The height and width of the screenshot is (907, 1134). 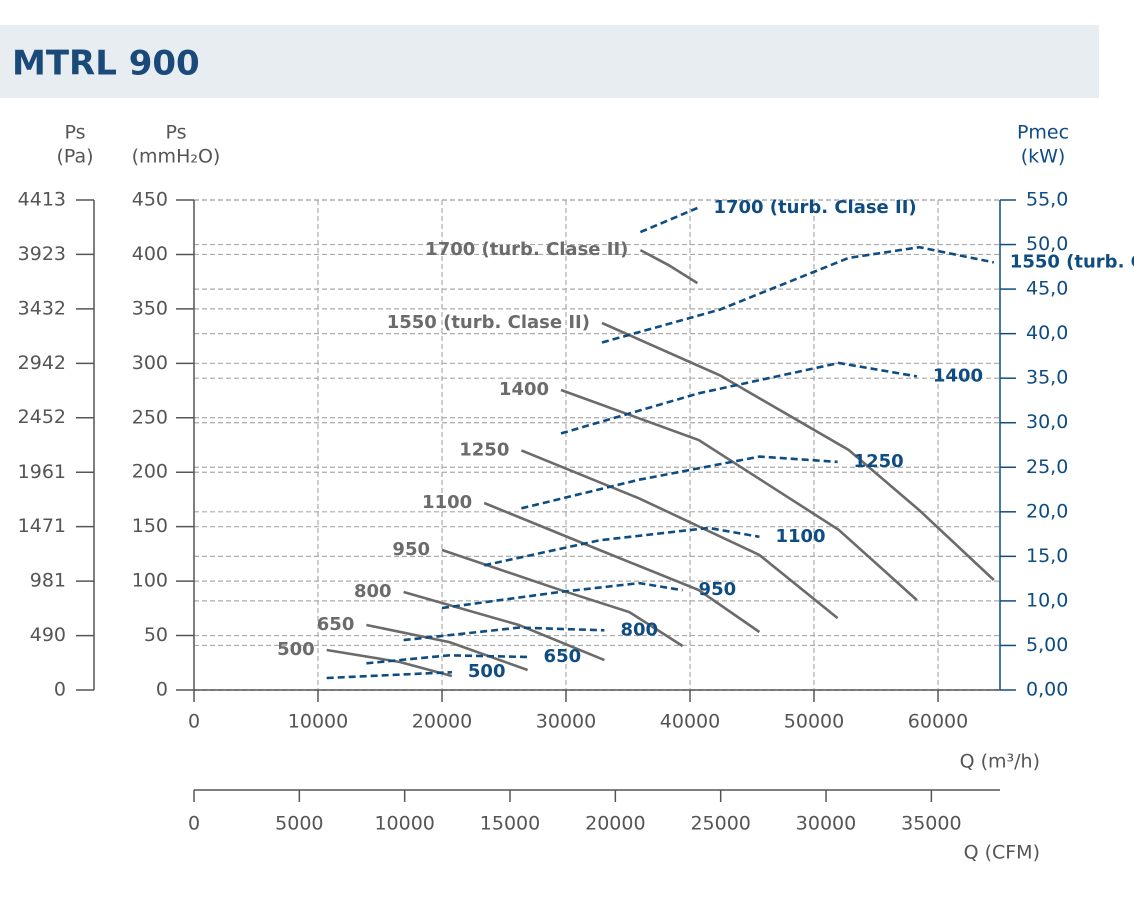 What do you see at coordinates (1047, 600) in the screenshot?
I see `y2-tick-label: 10,0` at bounding box center [1047, 600].